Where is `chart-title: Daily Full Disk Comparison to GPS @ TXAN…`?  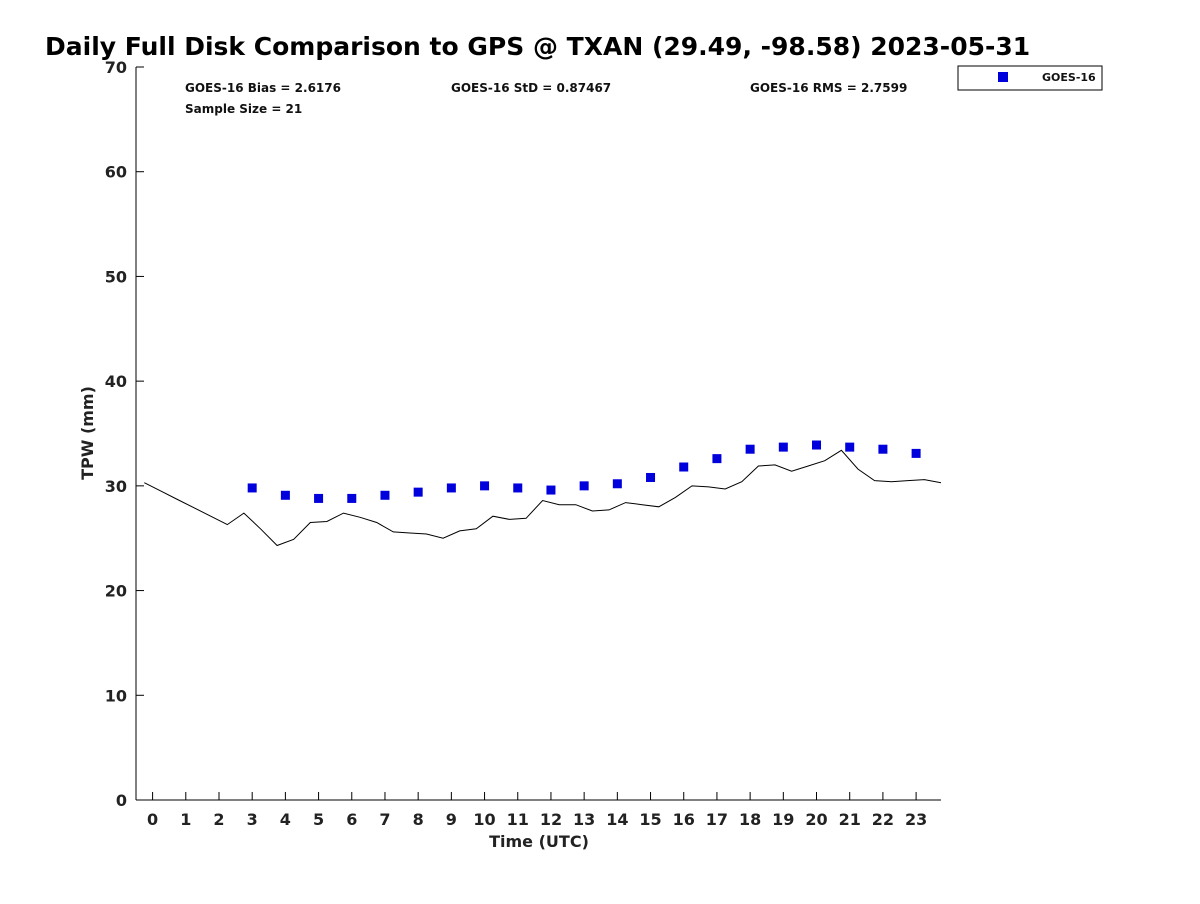 chart-title: Daily Full Disk Comparison to GPS @ TXAN… is located at coordinates (537, 46).